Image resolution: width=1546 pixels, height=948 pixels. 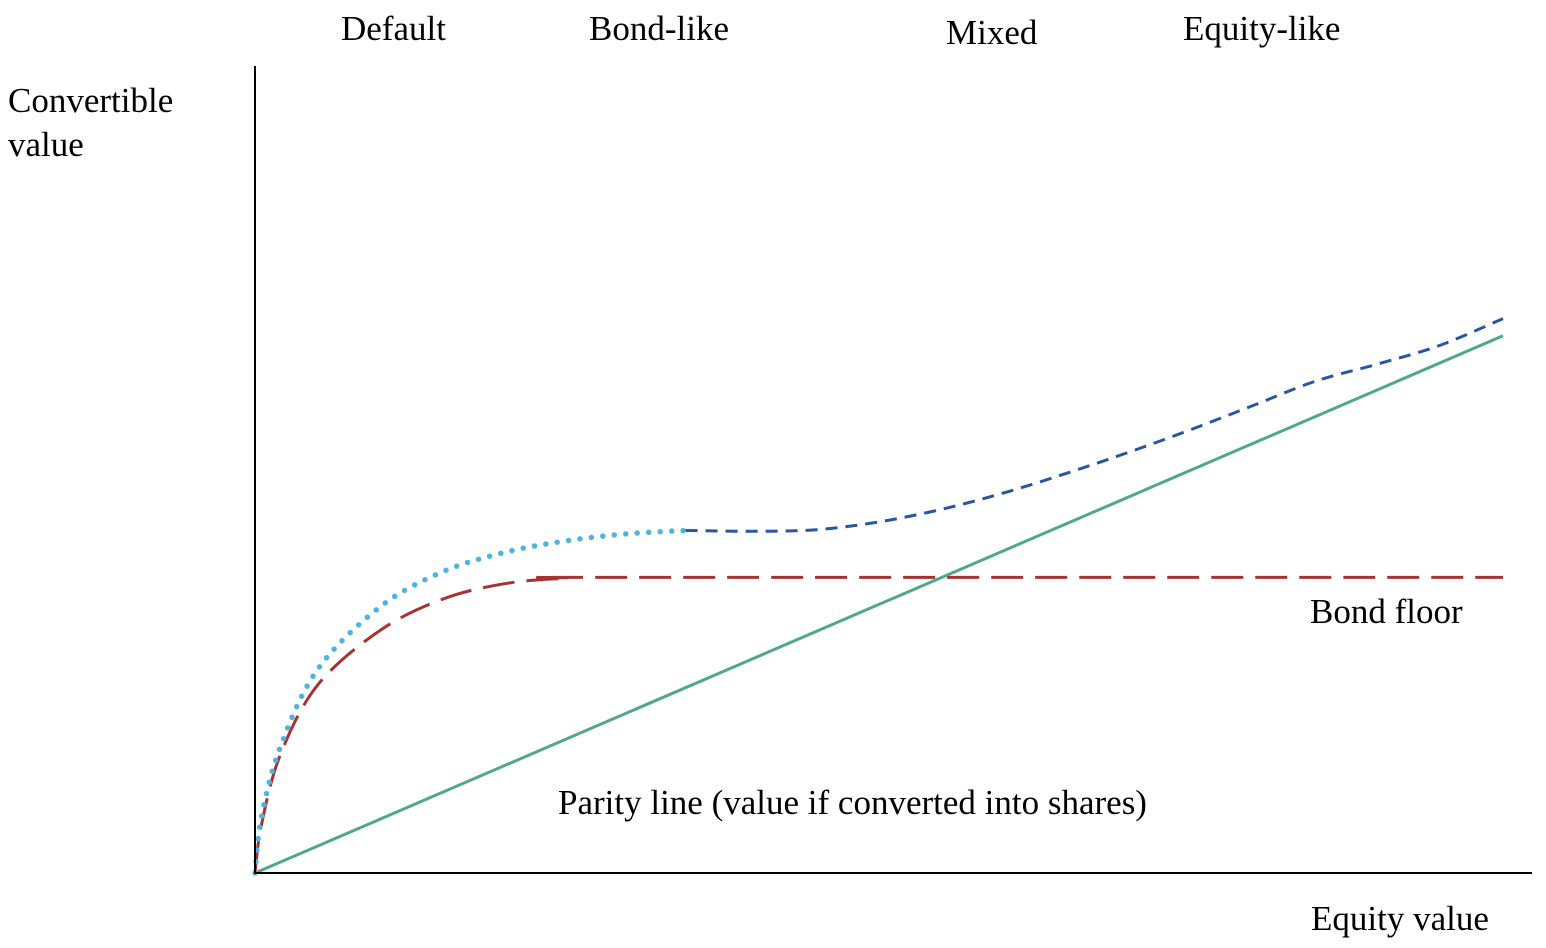 What do you see at coordinates (1386, 611) in the screenshot?
I see `bond-floor-label: Bond floor` at bounding box center [1386, 611].